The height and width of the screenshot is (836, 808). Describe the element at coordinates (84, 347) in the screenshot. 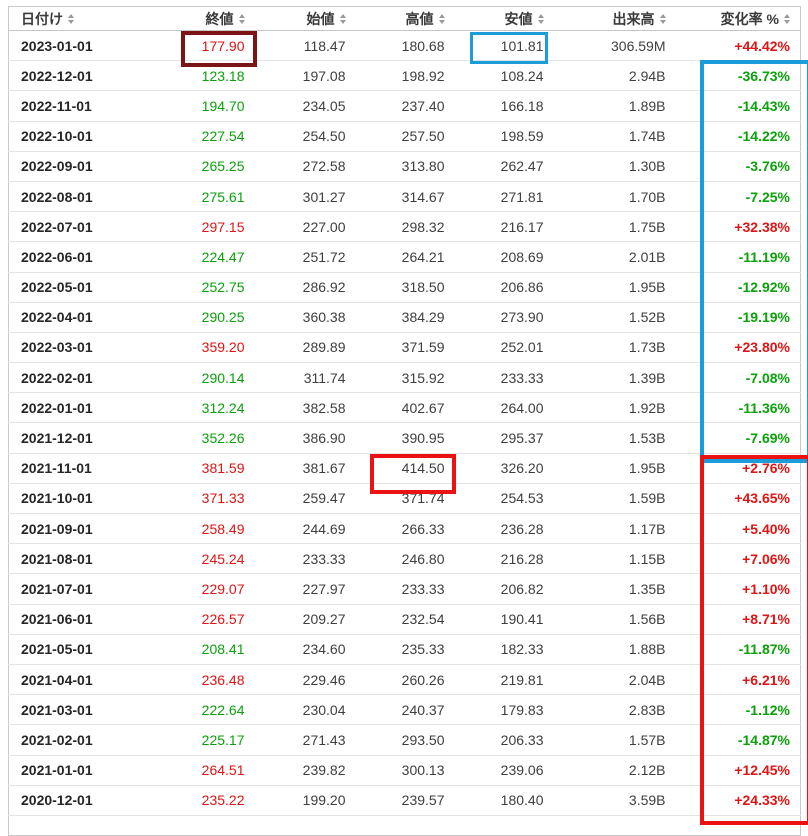

I see `cell-date: 2022-03-01` at that location.